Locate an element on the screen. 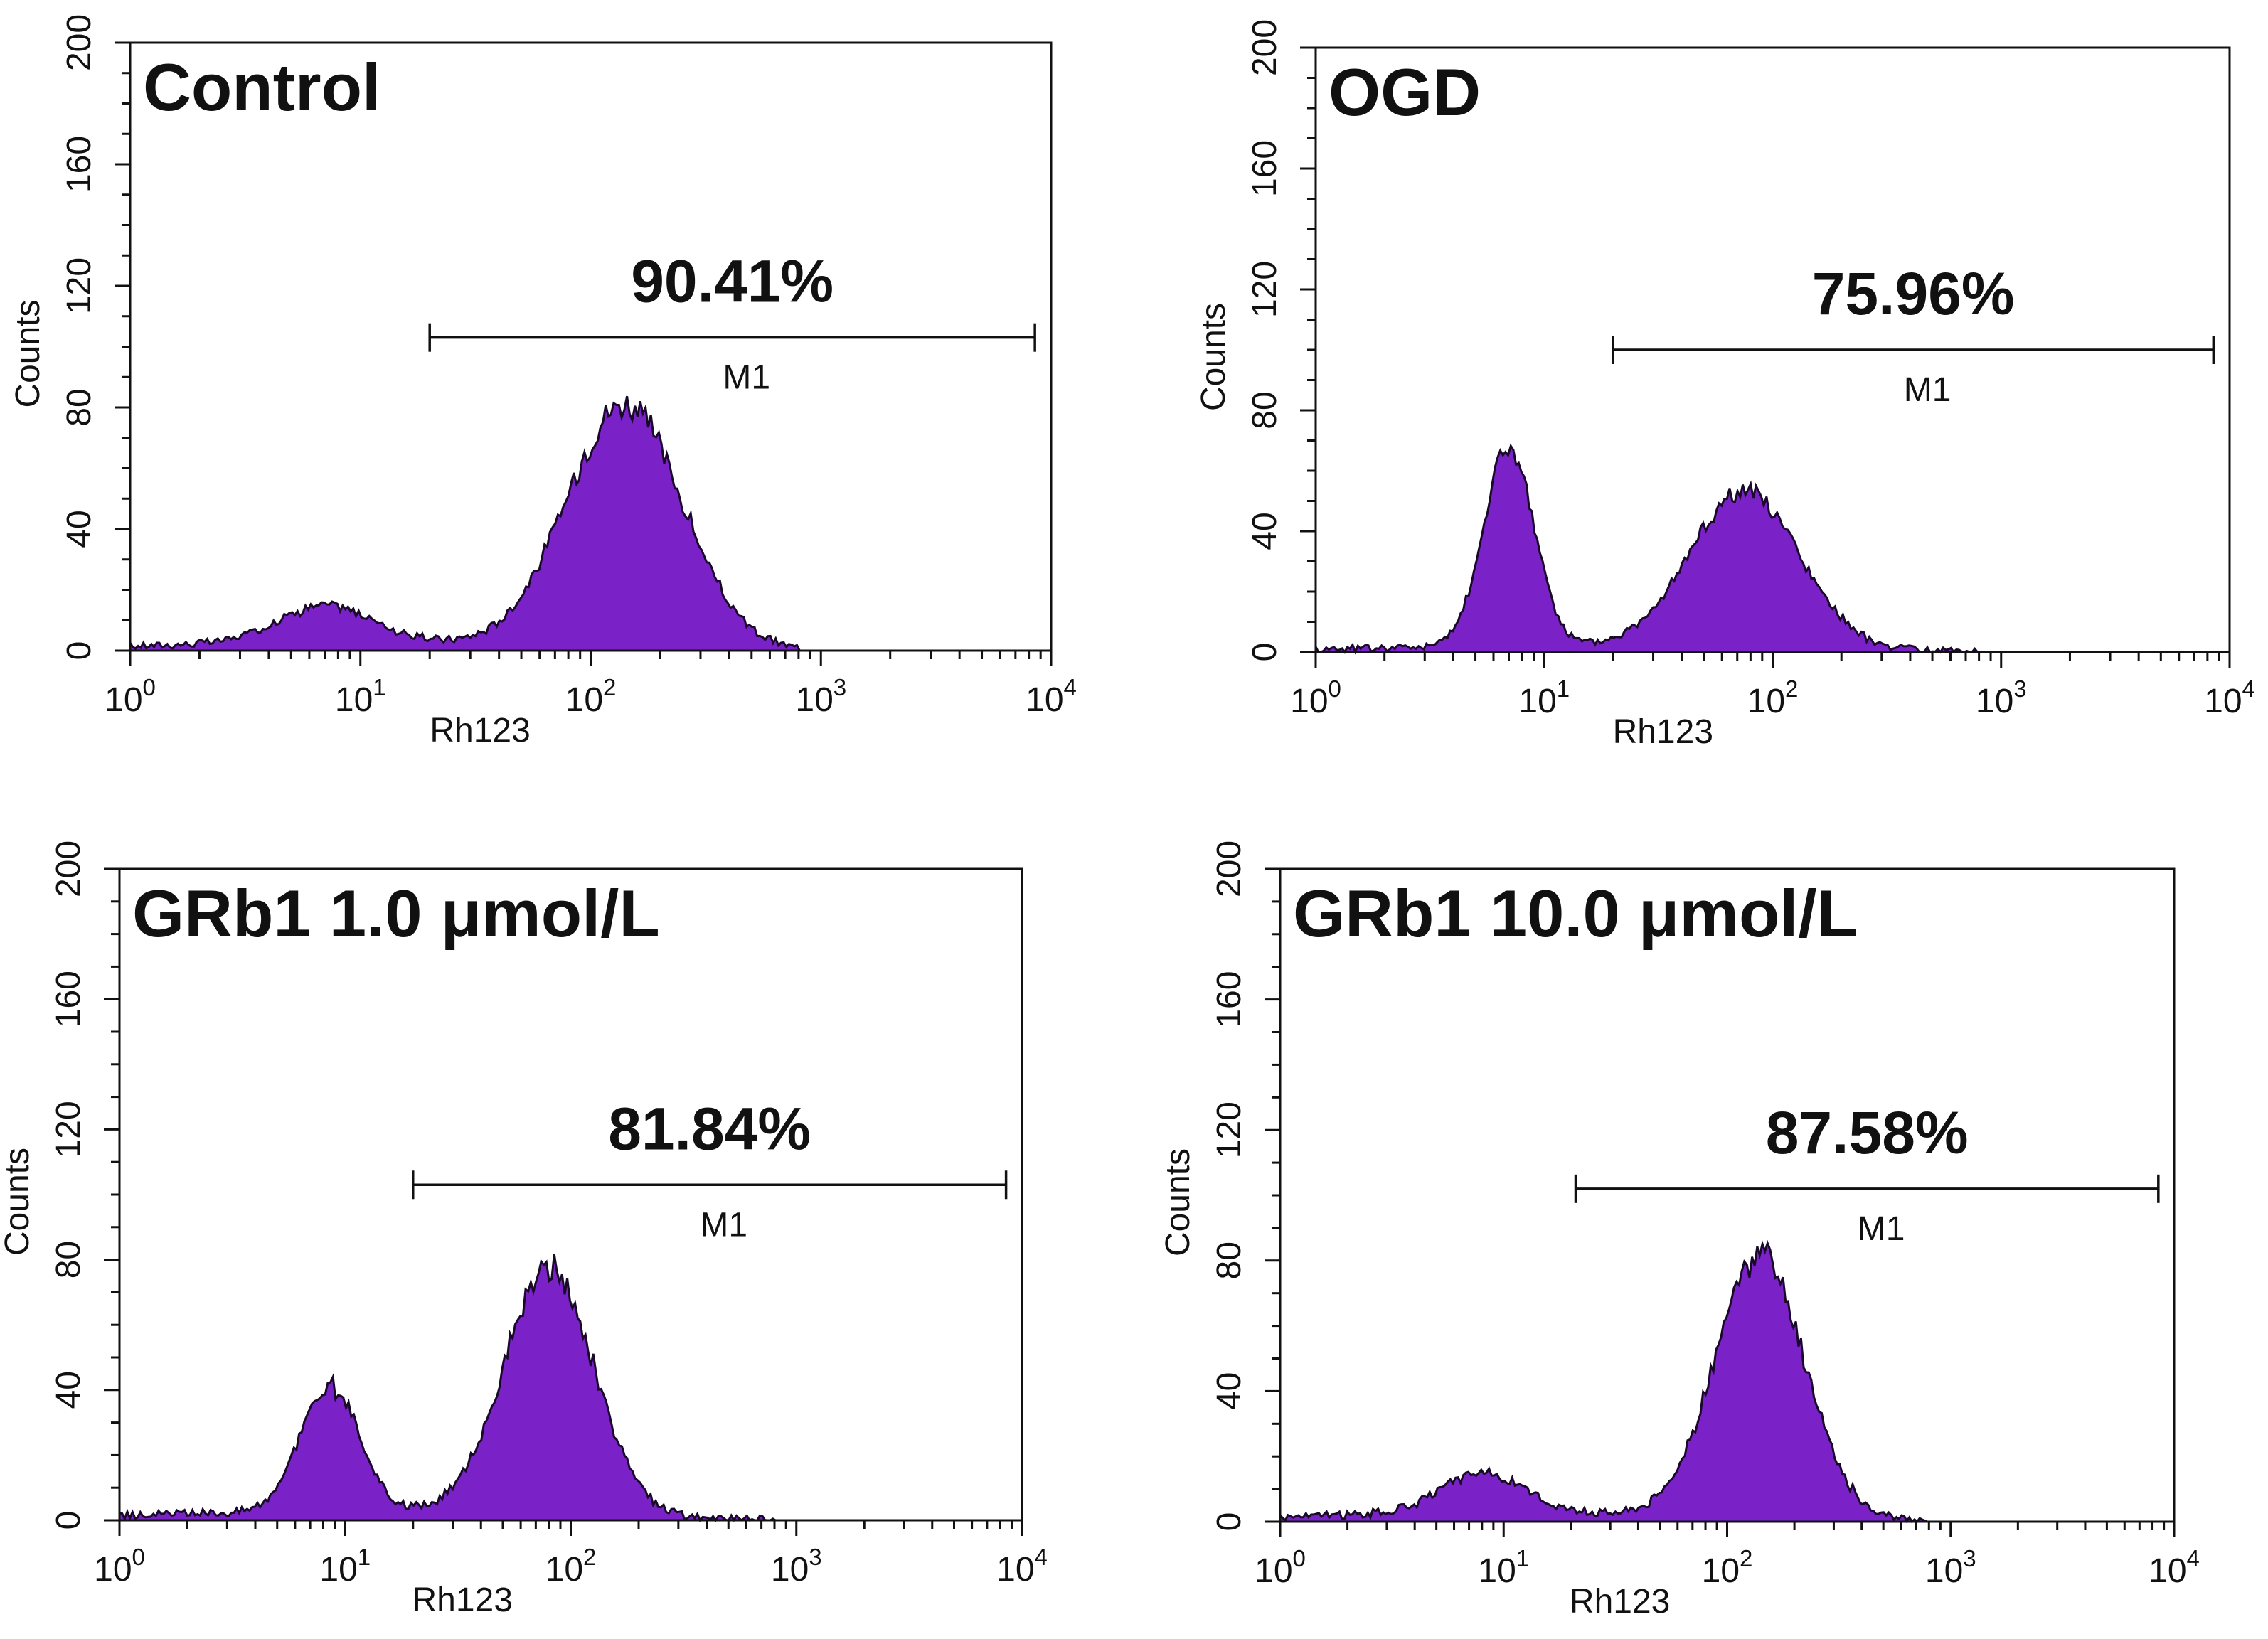  marker-percent-label: 81.84% is located at coordinates (709, 1128).